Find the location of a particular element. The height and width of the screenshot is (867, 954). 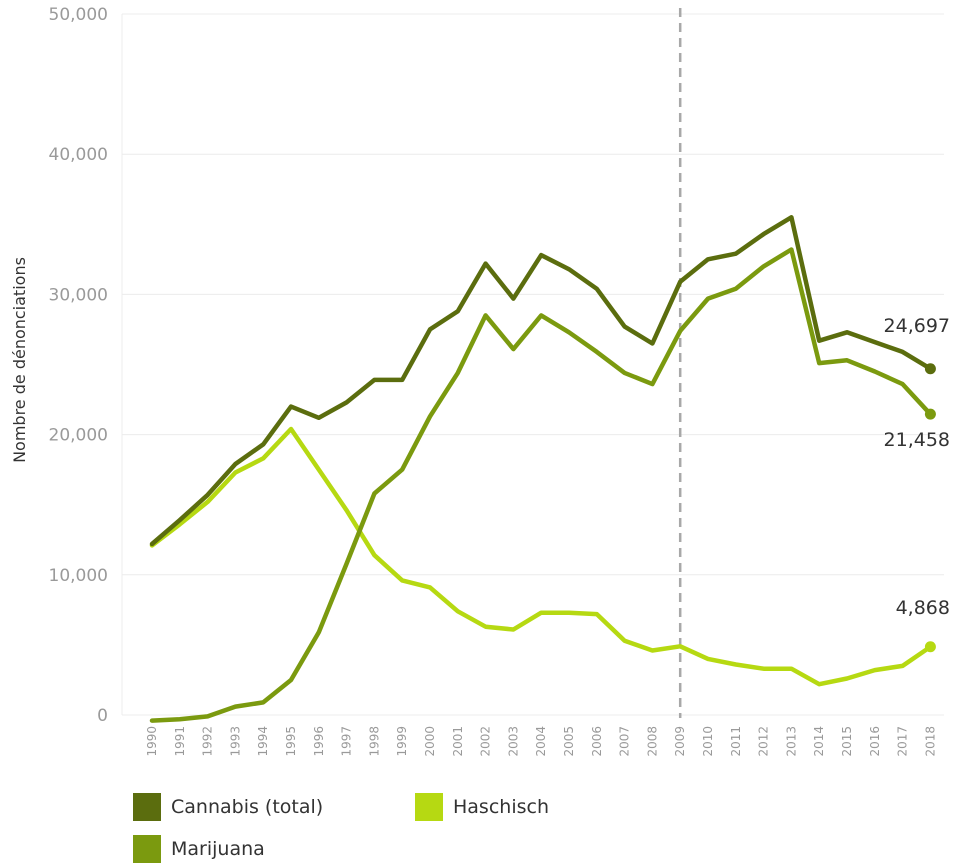

x-tick-label: 2010 is located at coordinates (708, 741).